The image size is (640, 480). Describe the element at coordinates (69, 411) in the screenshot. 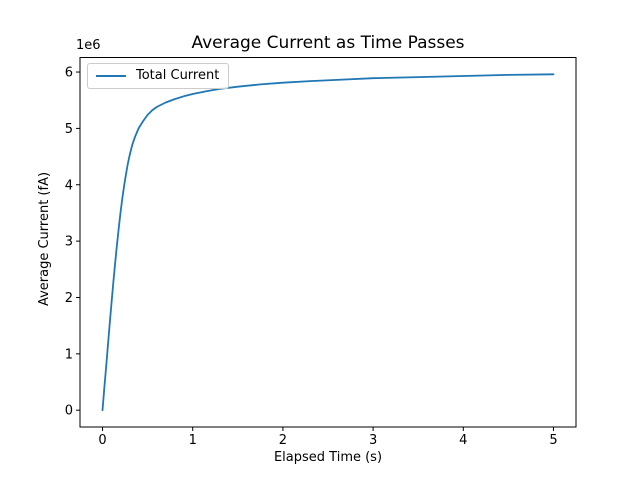

I see `y-tick-label: 0` at that location.